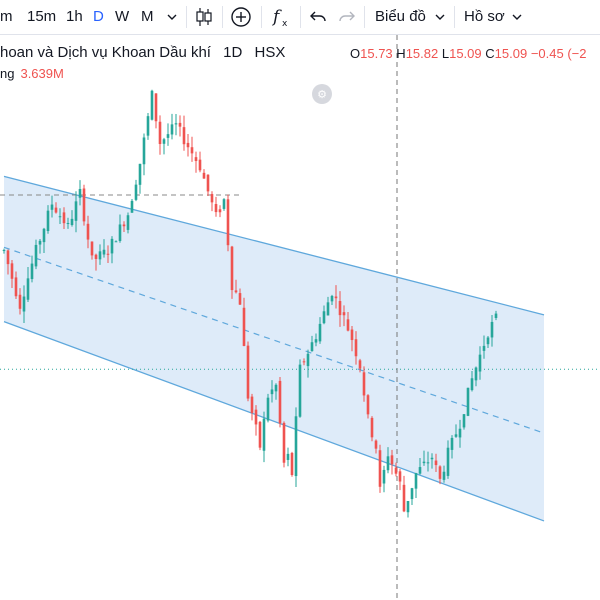 This screenshot has height=600, width=600. What do you see at coordinates (142, 52) in the screenshot?
I see `symbol-title: hoan và Dịch vụ Khoan Dầu khí 1D HSX` at bounding box center [142, 52].